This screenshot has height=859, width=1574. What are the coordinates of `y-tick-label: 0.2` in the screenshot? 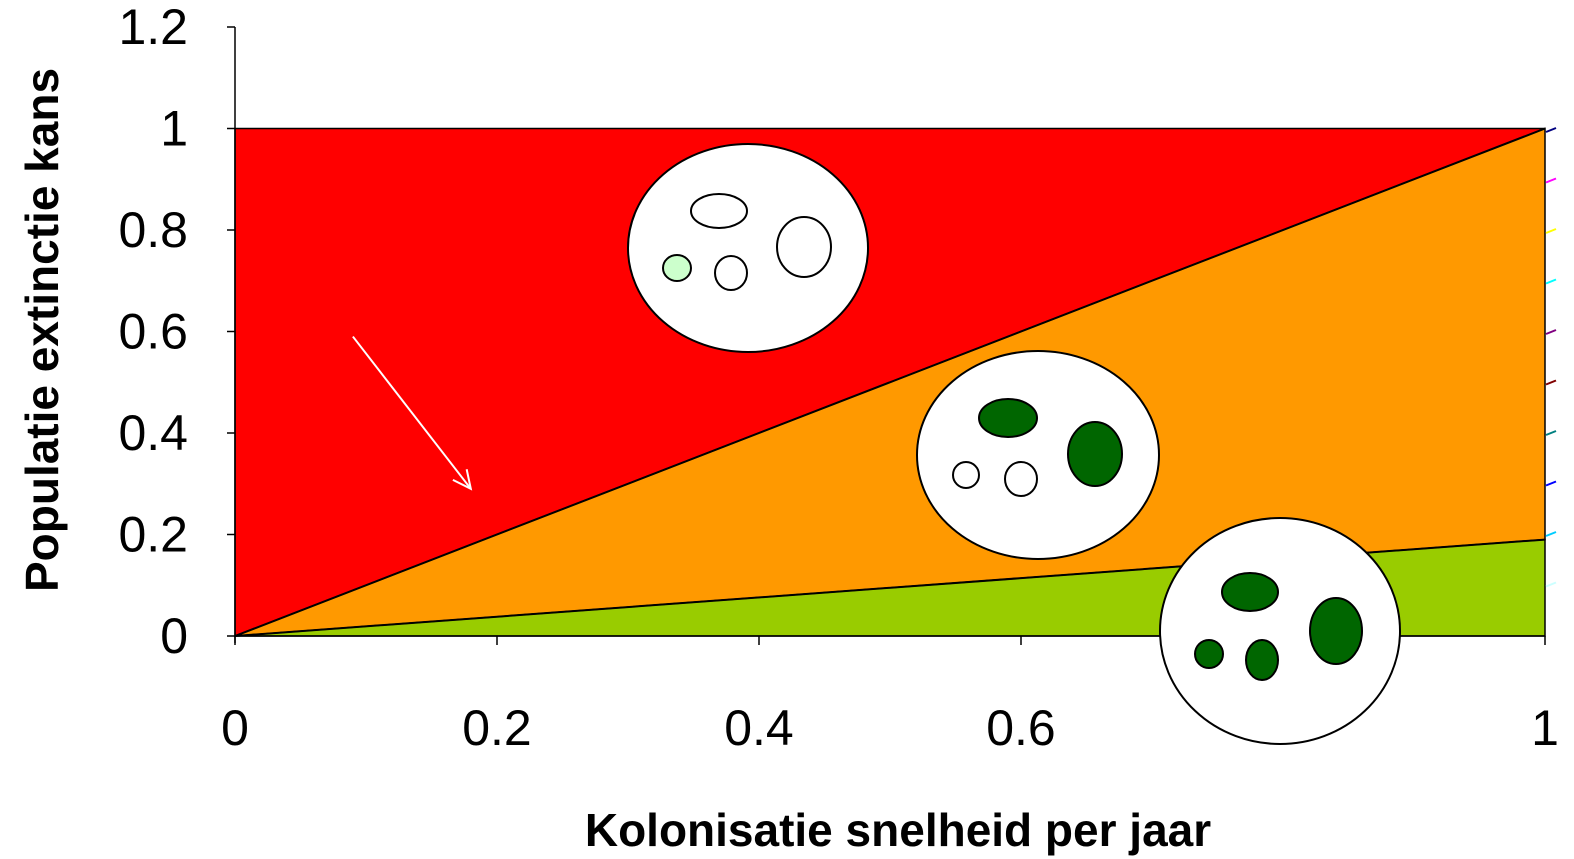 It's located at (153, 535).